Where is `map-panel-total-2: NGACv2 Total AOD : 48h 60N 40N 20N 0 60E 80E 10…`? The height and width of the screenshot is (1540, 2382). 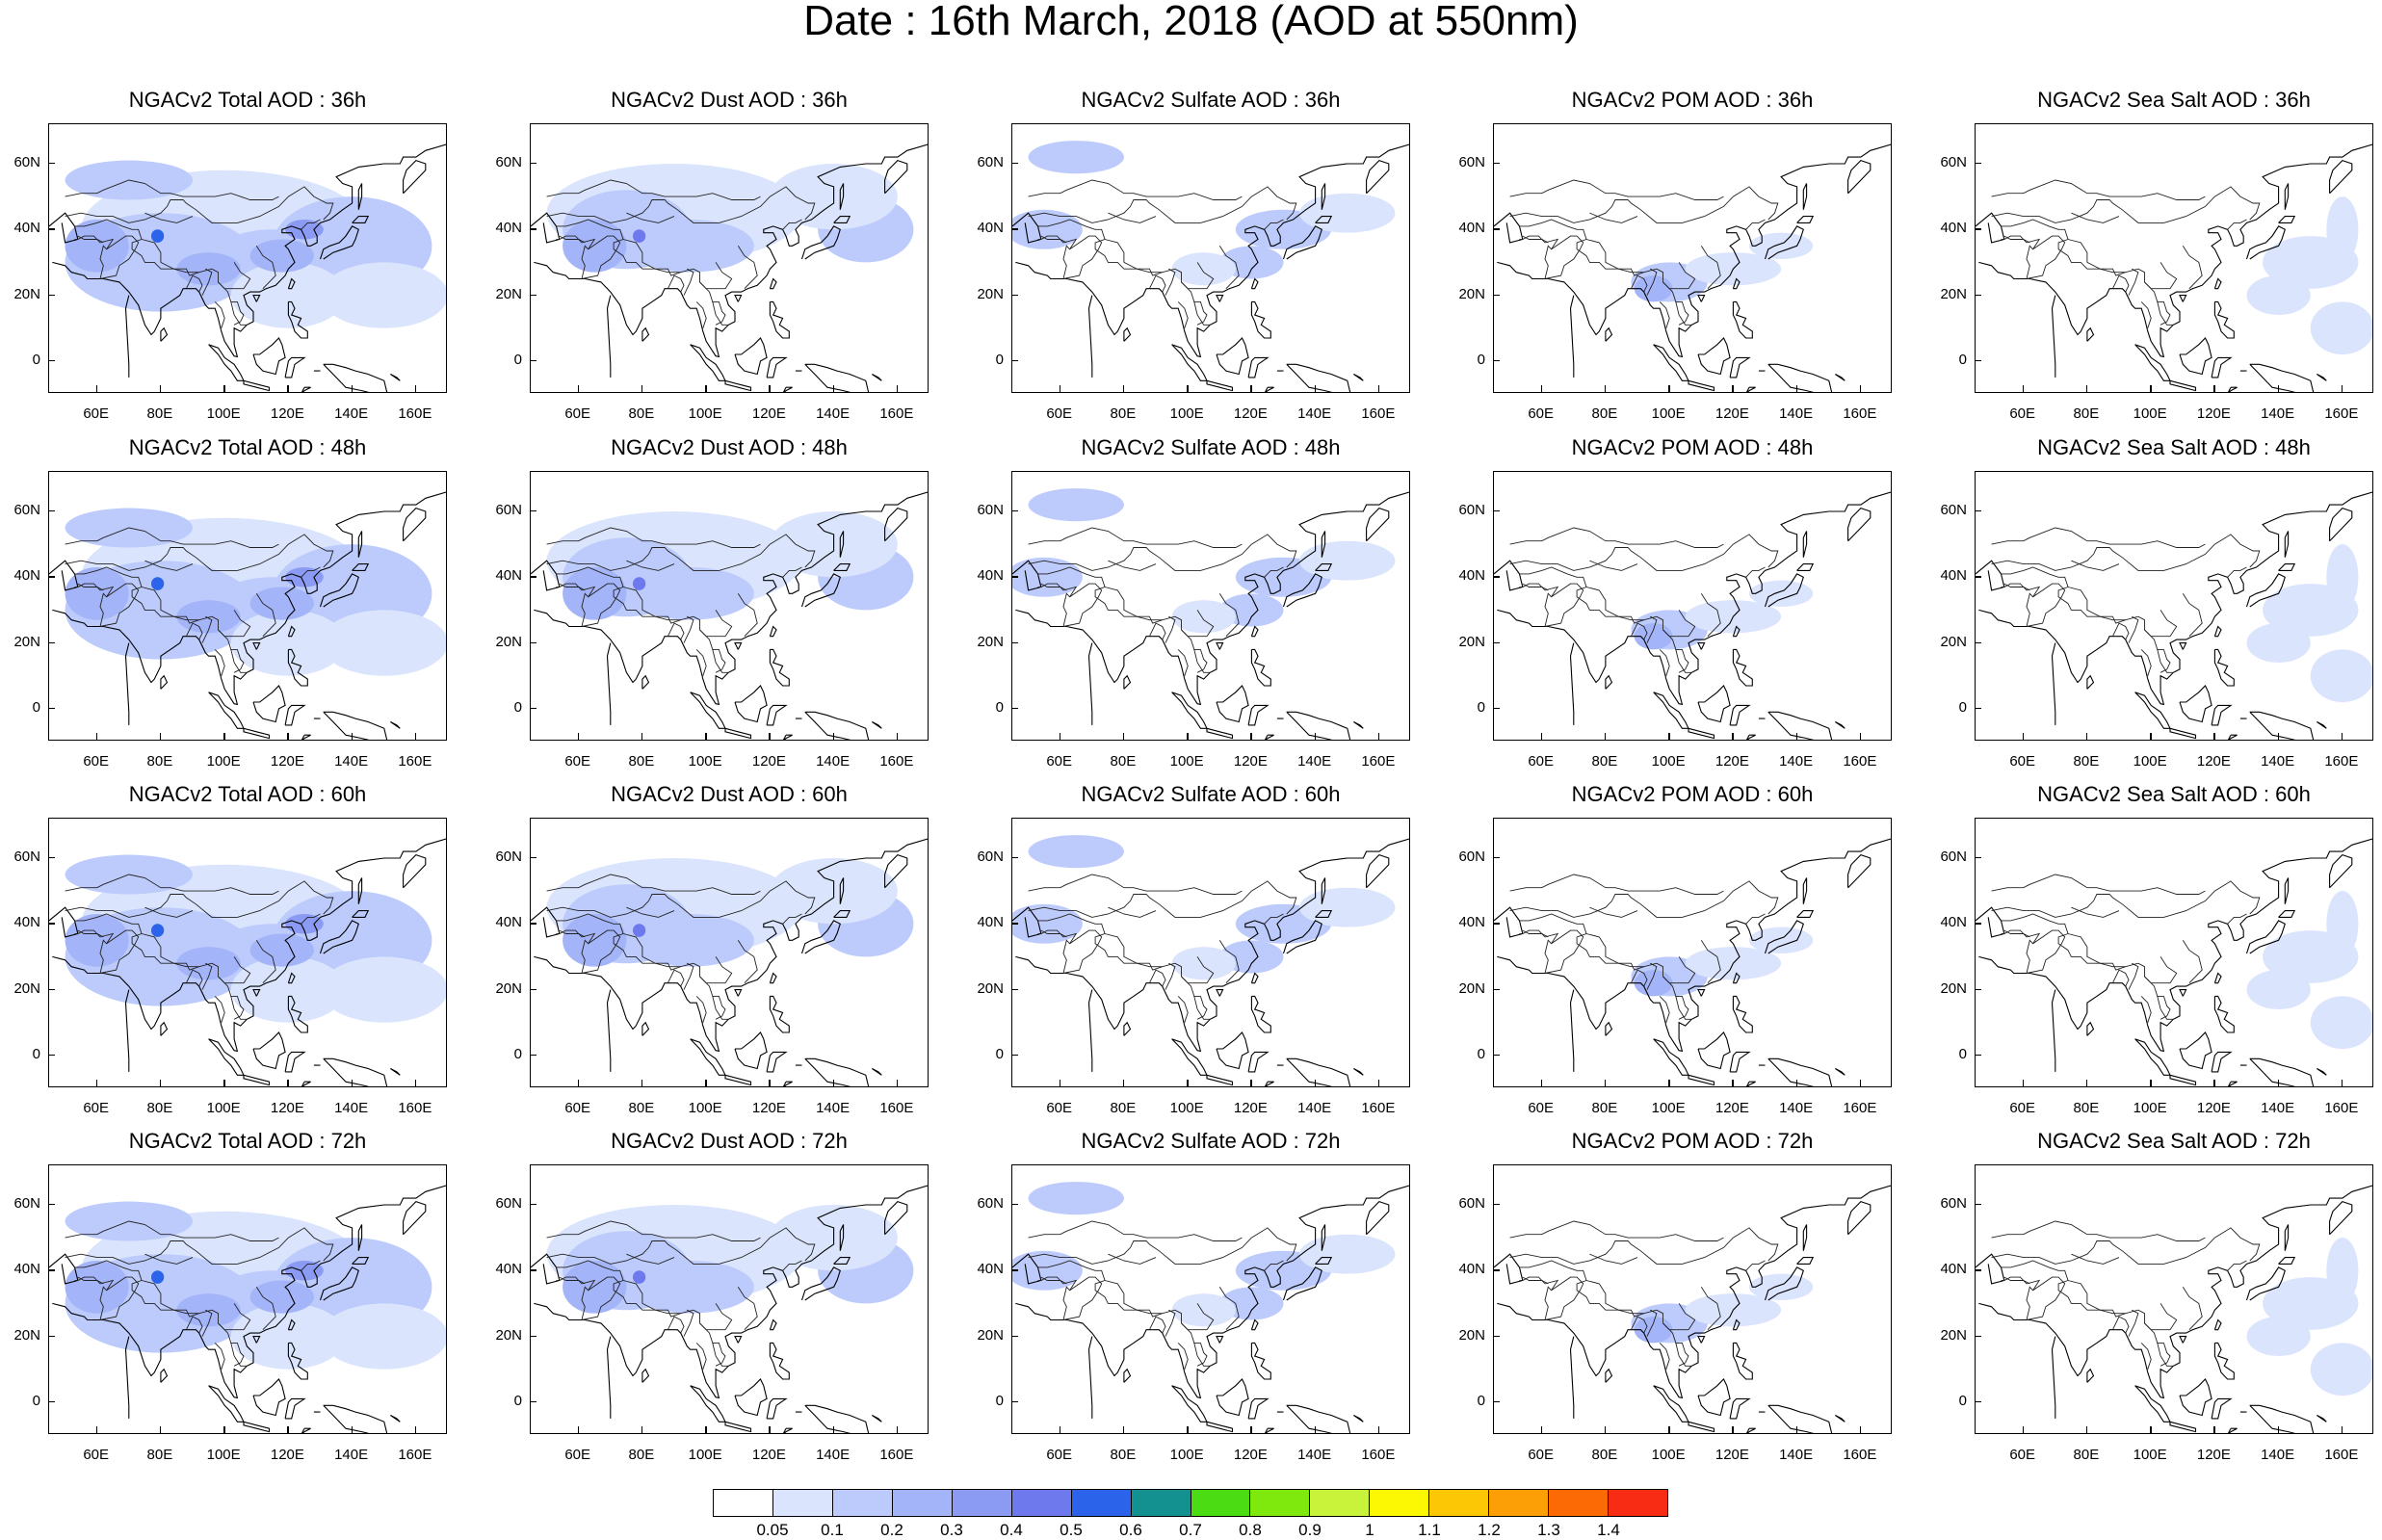
map-panel-total-2: NGACv2 Total AOD : 48h 60N 40N 20N 0 60E 80E 10… is located at coordinates (231, 604).